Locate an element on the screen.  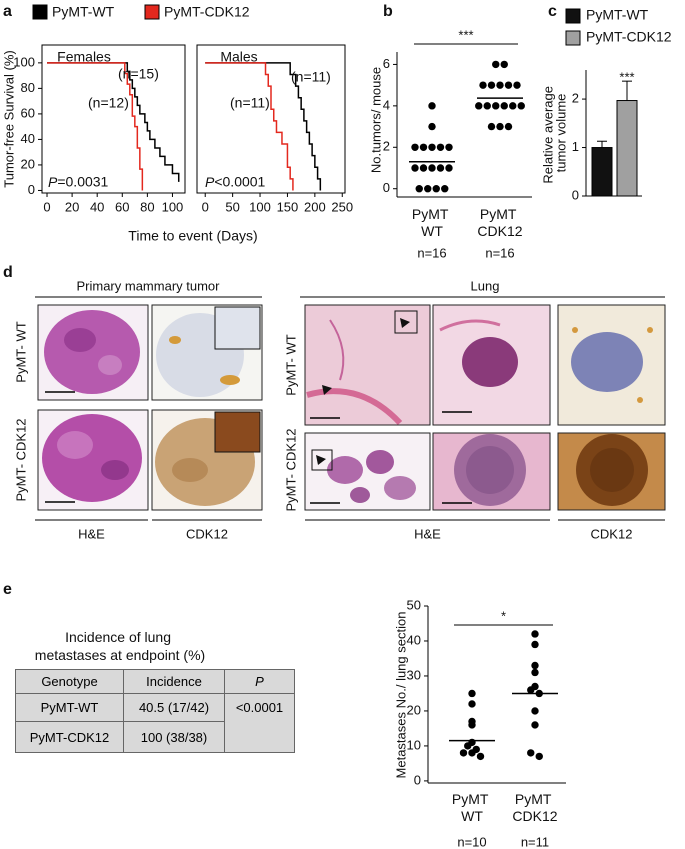
y-tick-label: 4 is located at coordinates (386, 104).